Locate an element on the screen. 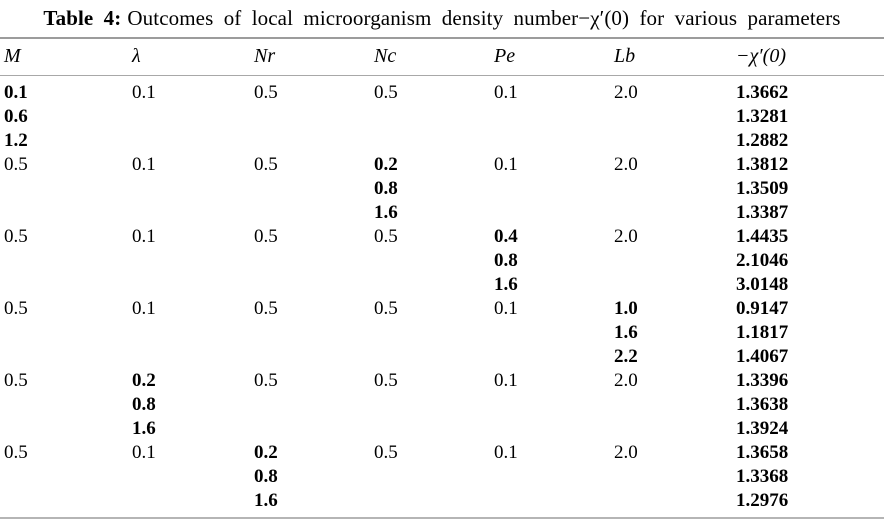 The height and width of the screenshot is (519, 884). table-cell: 1.3368 is located at coordinates (762, 476).